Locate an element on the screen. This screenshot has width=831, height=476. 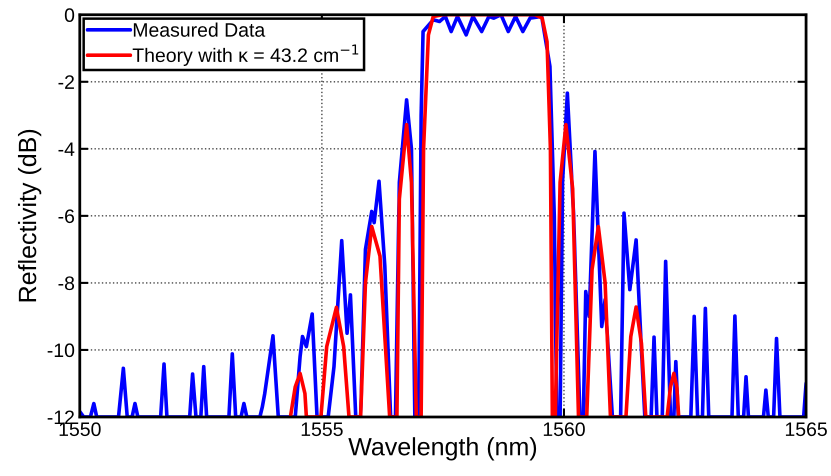
y-axis-title: Reflectivity (dB) is located at coordinates (30, 216).